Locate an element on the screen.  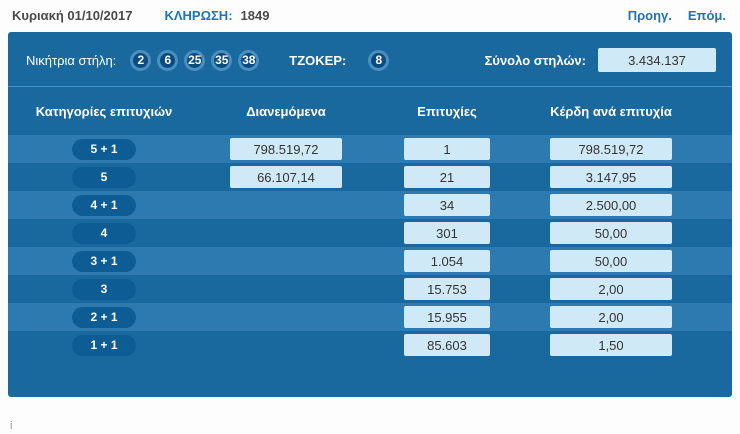
draw-navigation: Προηγ. Επόμ. is located at coordinates (677, 15).